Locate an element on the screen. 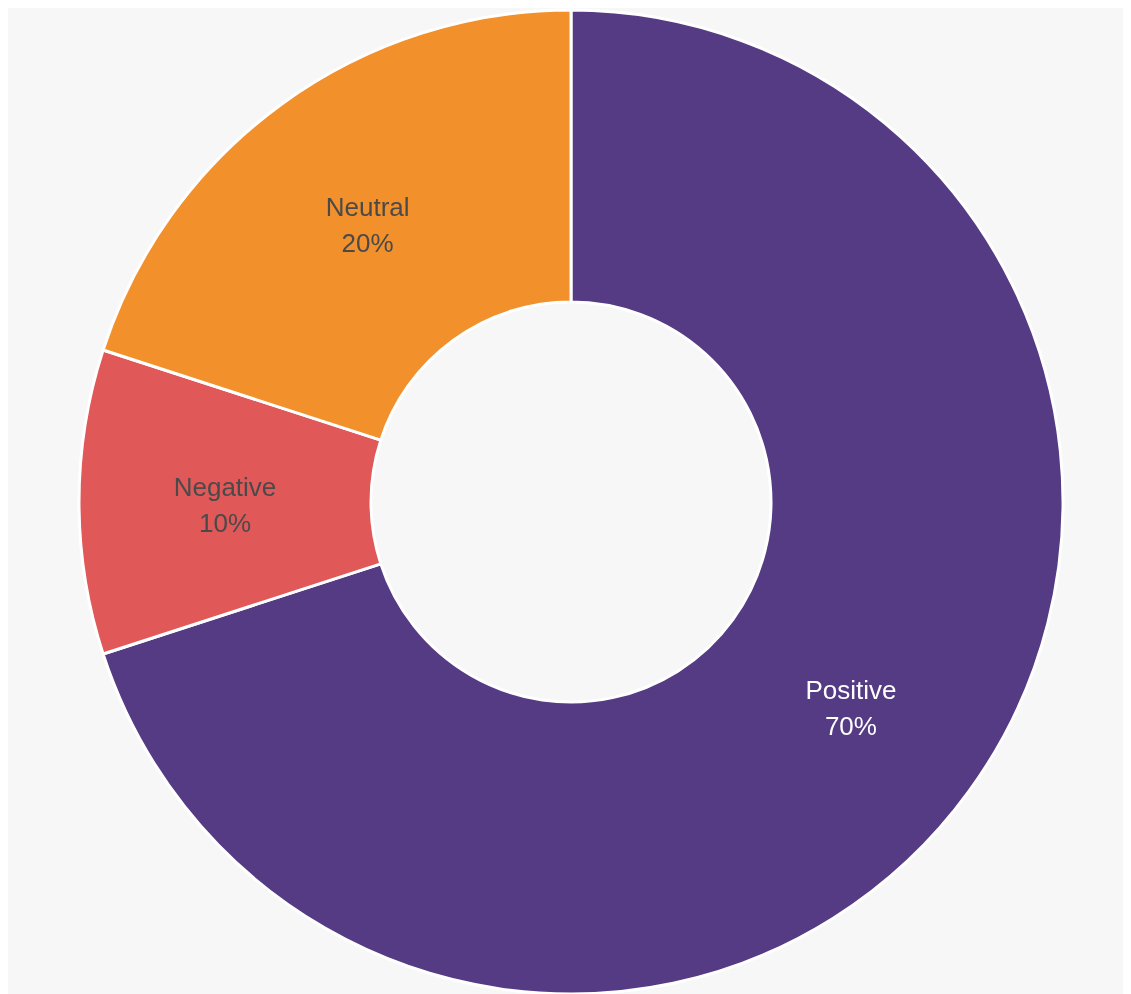  slice-label: Negative is located at coordinates (225, 487).